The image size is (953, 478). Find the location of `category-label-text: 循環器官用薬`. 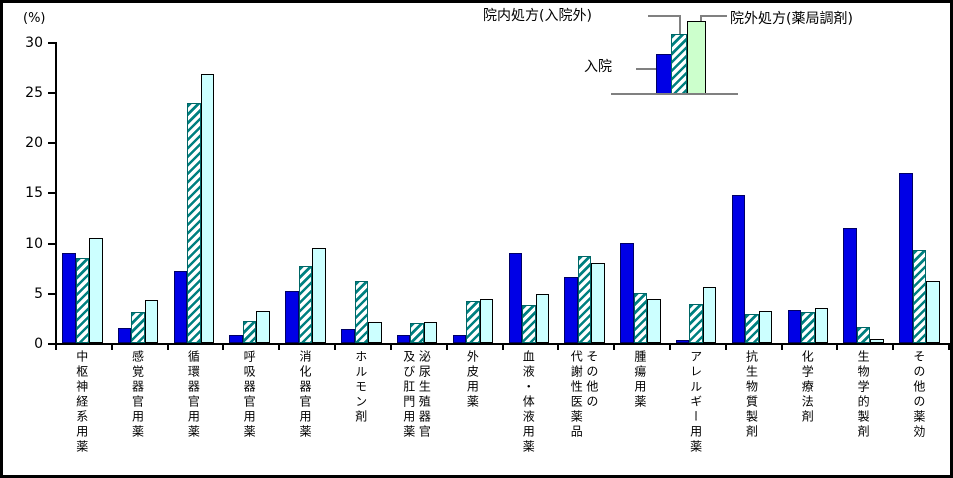

category-label-text: 循環器官用薬 is located at coordinates (193, 395).